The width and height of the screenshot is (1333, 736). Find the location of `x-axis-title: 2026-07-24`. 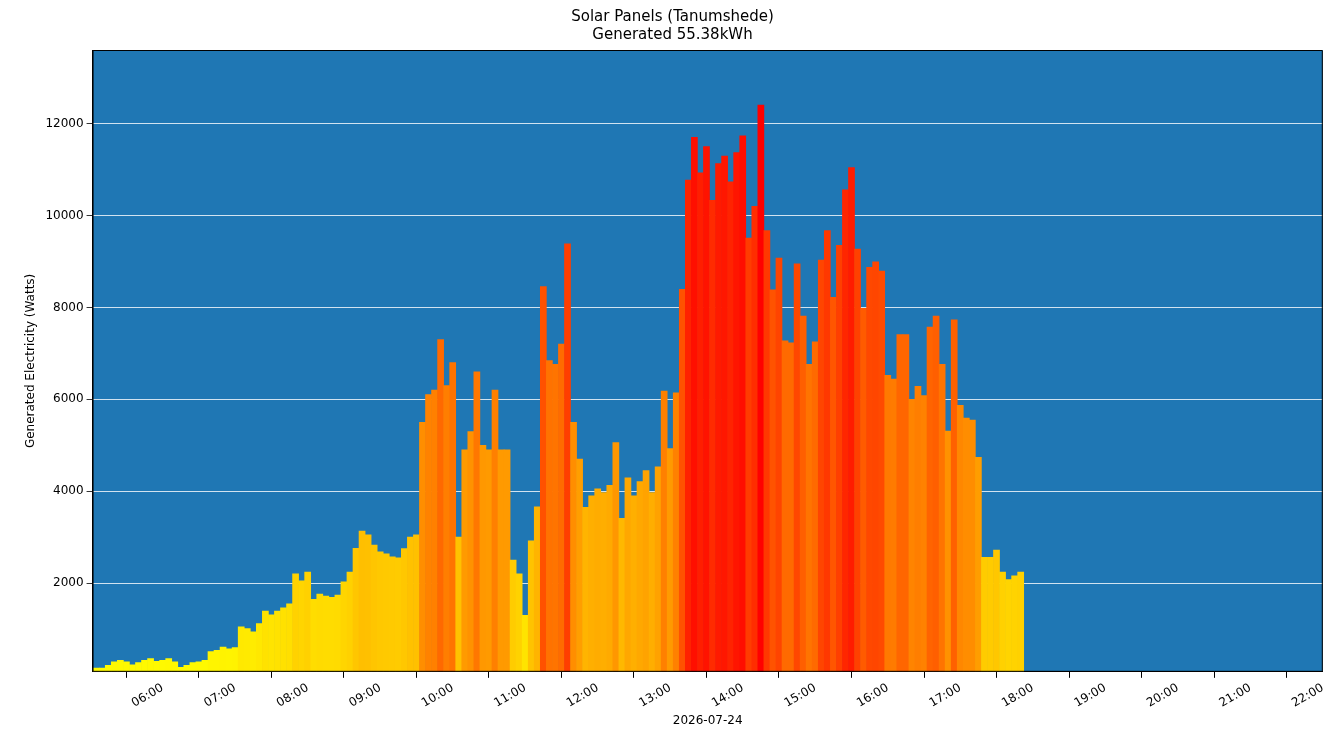

x-axis-title: 2026-07-24 is located at coordinates (707, 719).